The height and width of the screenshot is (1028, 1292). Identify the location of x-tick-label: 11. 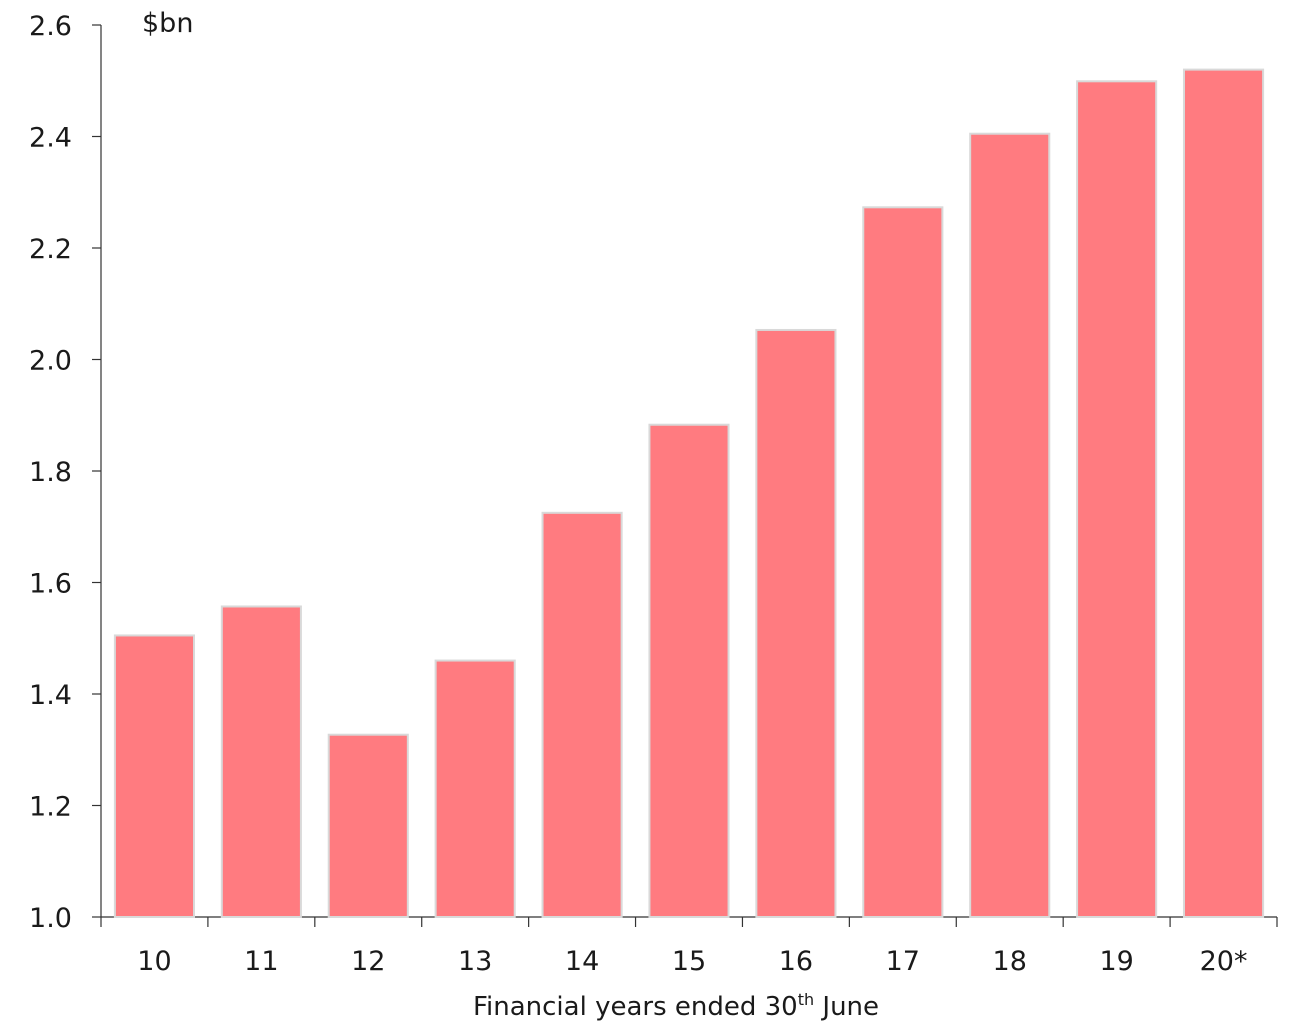
(261, 961).